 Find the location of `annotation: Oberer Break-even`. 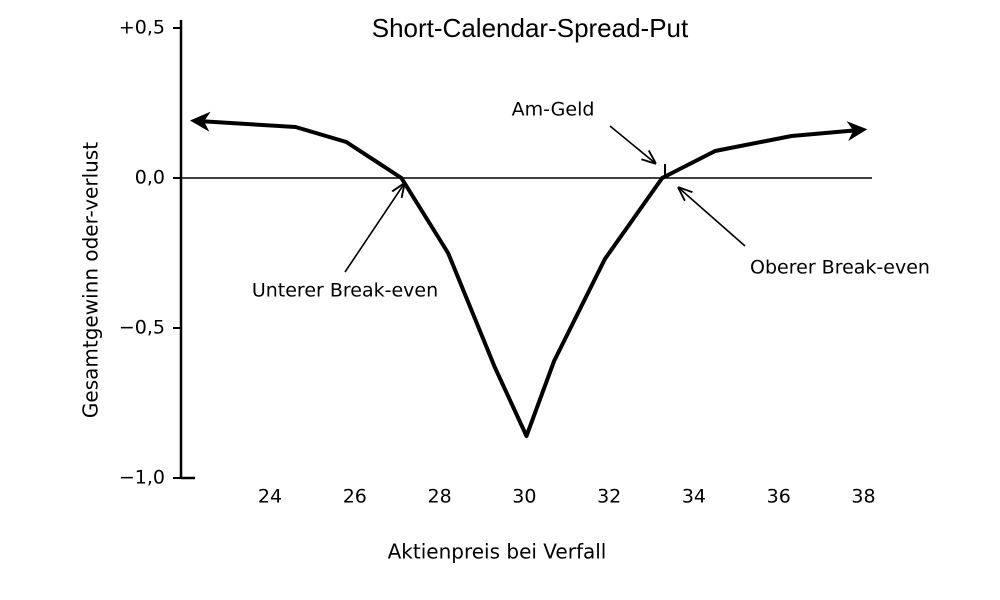

annotation: Oberer Break-even is located at coordinates (840, 268).